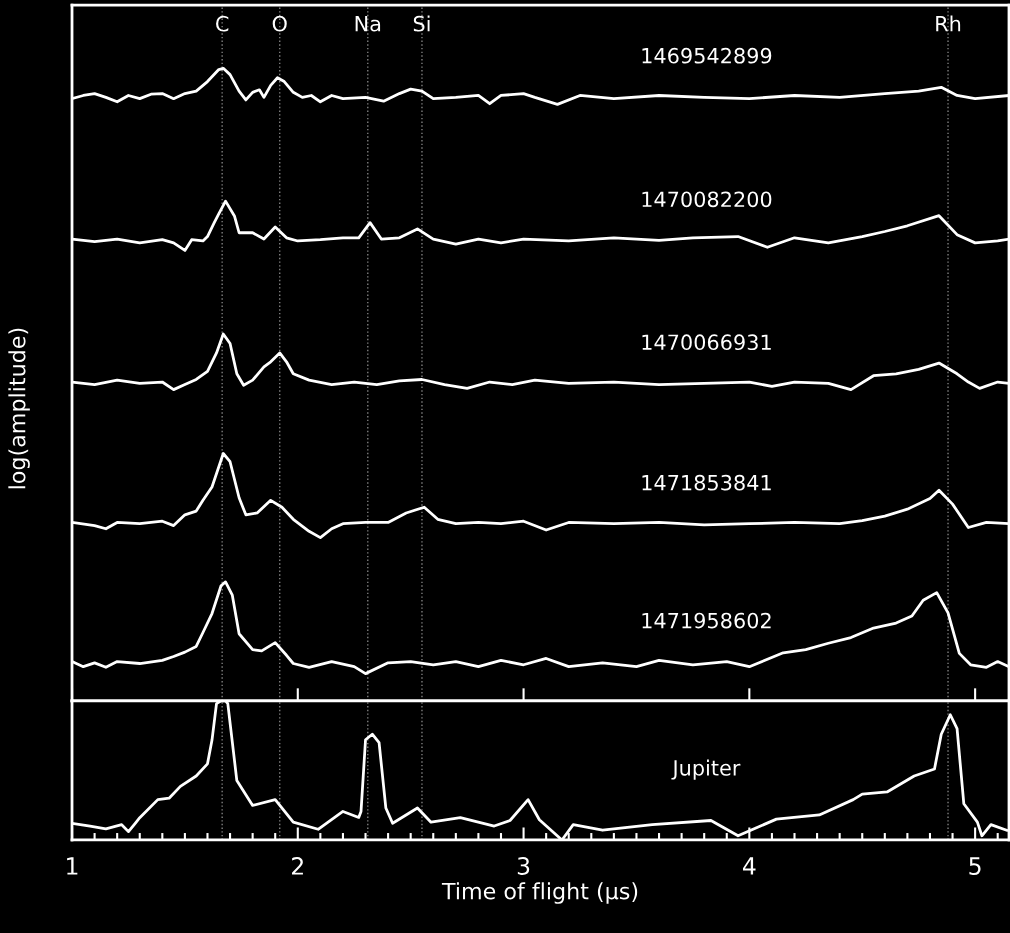  Describe the element at coordinates (706, 482) in the screenshot. I see `series-label: 1471853841` at that location.